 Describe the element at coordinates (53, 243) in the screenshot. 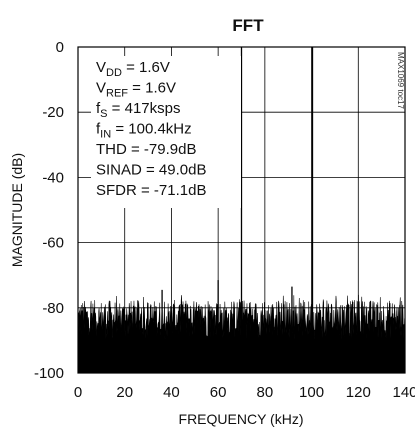

I see `y-tick-label: -60` at that location.